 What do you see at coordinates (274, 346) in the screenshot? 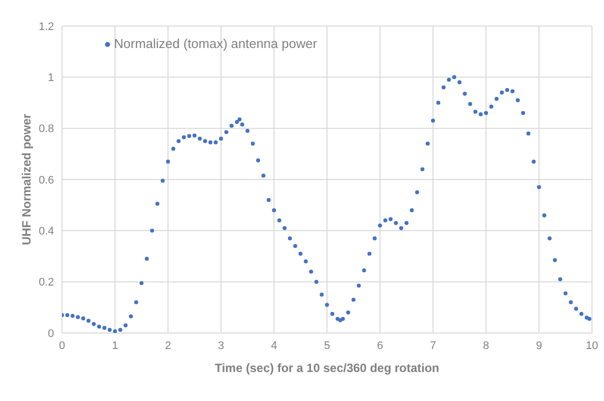
I see `x-tick-label: 4` at bounding box center [274, 346].